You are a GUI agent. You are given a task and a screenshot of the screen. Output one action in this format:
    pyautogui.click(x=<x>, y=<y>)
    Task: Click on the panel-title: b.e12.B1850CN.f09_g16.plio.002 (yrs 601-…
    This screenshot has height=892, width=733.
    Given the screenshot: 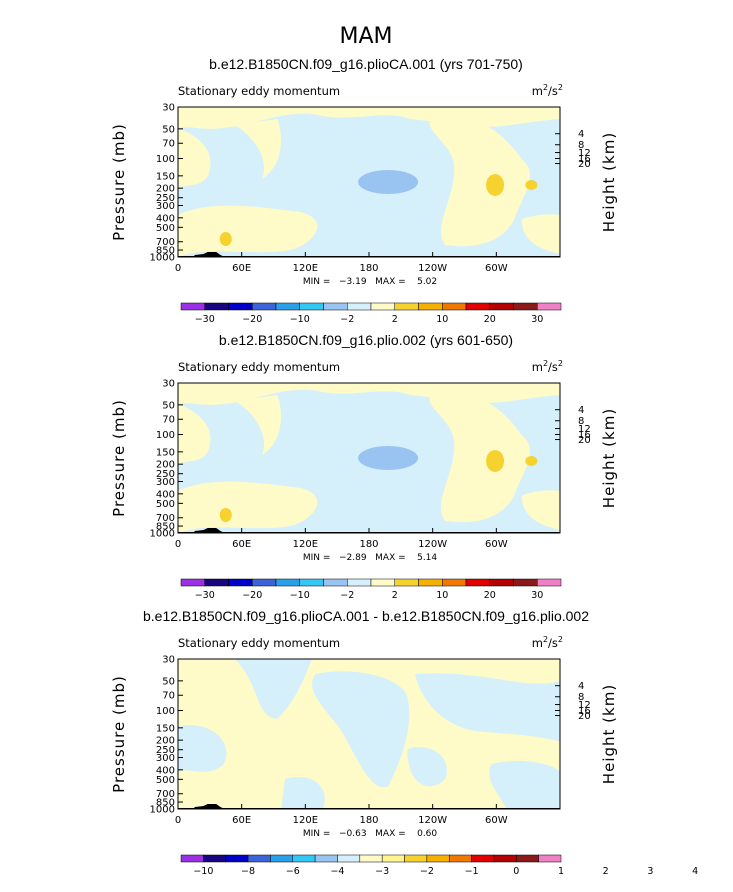 What is the action you would take?
    pyautogui.click(x=366, y=340)
    